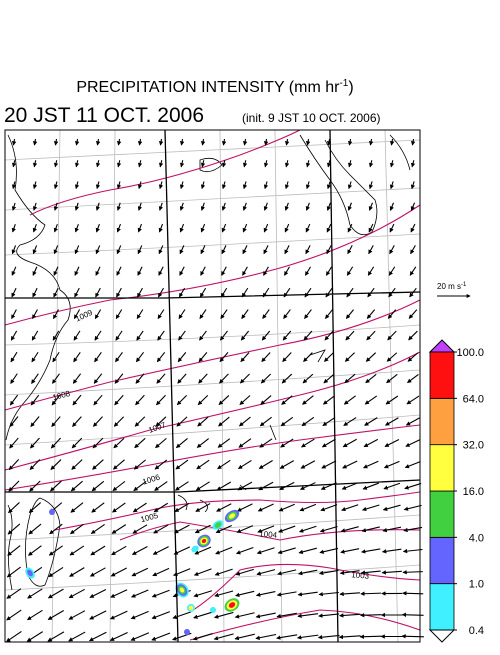 The width and height of the screenshot is (500, 655). Describe the element at coordinates (442, 346) in the screenshot. I see `colorbar-over` at that location.